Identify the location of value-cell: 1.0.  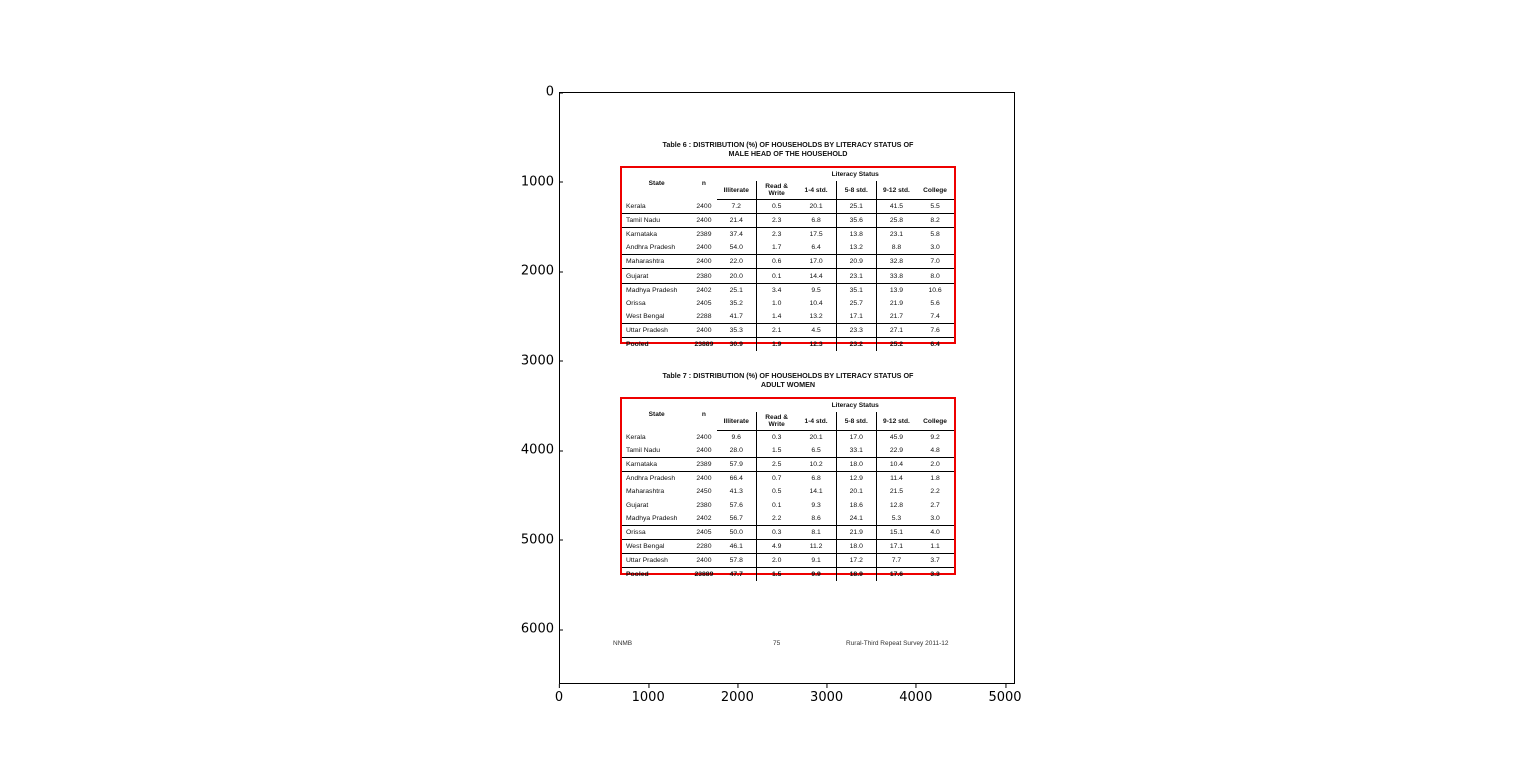
(776, 303).